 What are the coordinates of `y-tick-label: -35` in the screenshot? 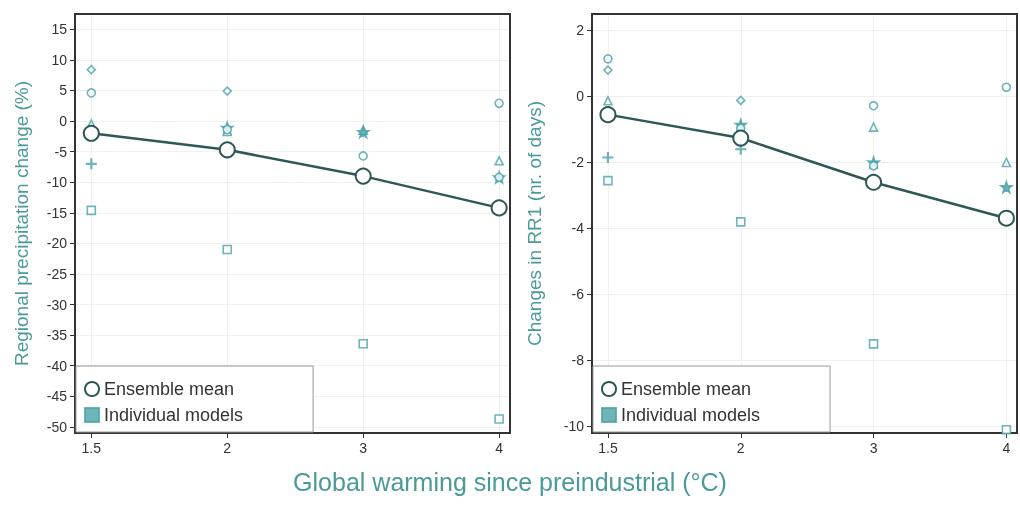 It's located at (57, 335).